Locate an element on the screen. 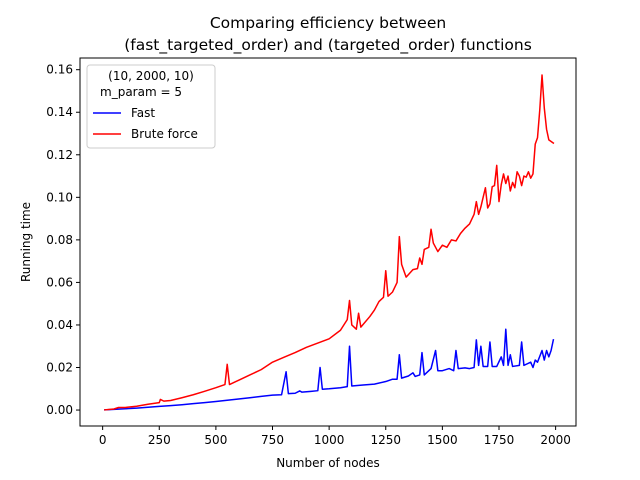 The width and height of the screenshot is (640, 480). y-tick-label: 0.08 is located at coordinates (59, 240).